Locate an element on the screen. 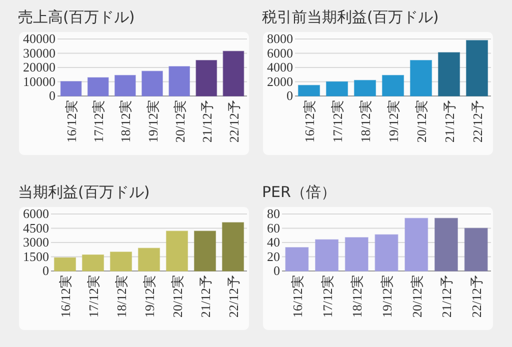 The height and width of the screenshot is (347, 512). y-tick-label: 8000 is located at coordinates (280, 38).